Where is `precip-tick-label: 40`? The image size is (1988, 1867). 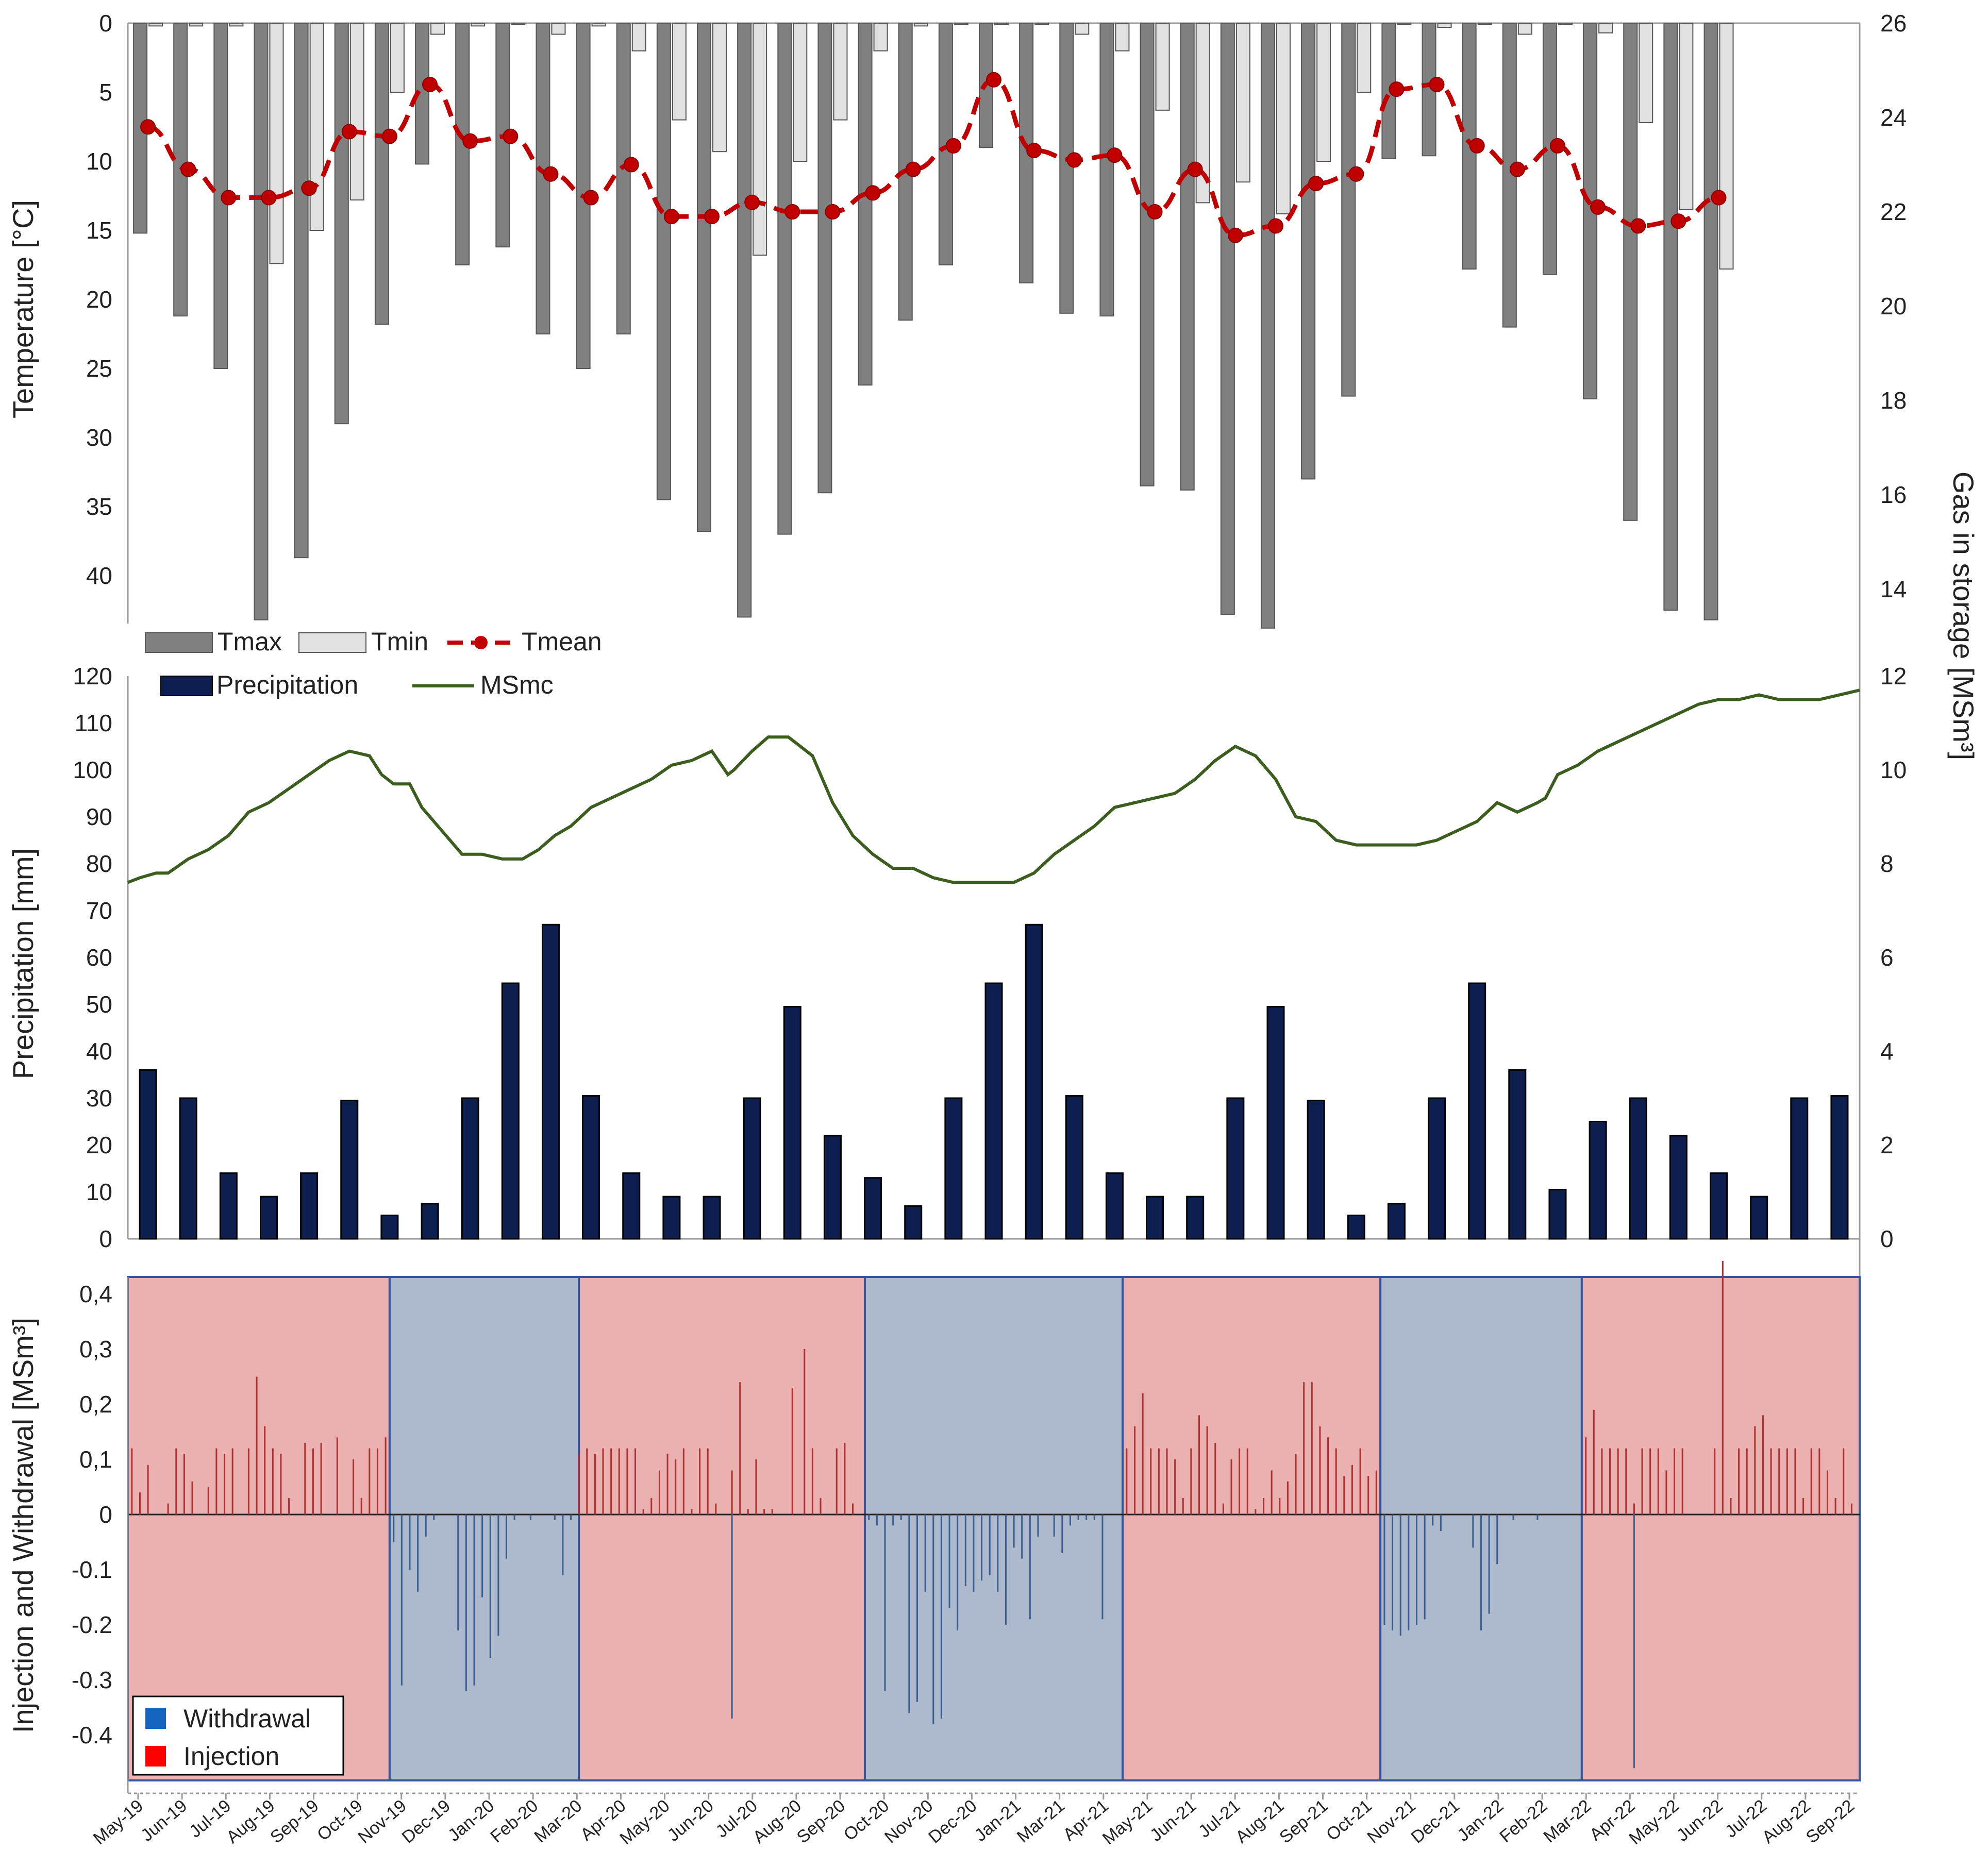 precip-tick-label: 40 is located at coordinates (99, 1051).